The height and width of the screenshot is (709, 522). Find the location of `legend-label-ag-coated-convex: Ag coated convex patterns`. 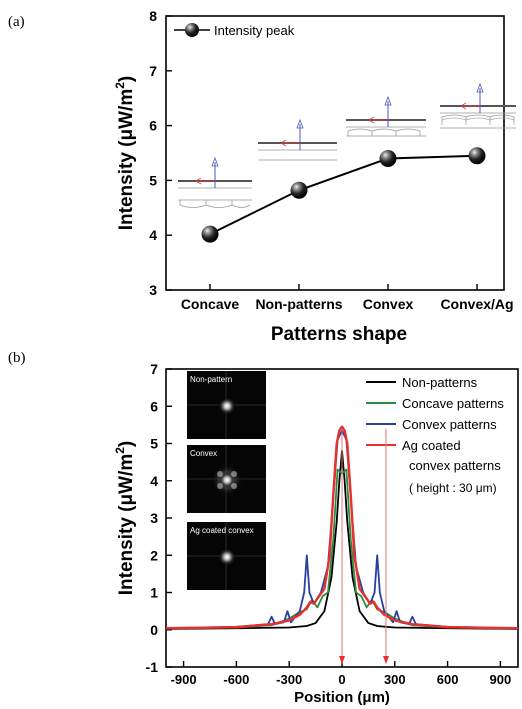

legend-label-ag-coated-convex: Ag coated convex patterns is located at coordinates (451, 455).